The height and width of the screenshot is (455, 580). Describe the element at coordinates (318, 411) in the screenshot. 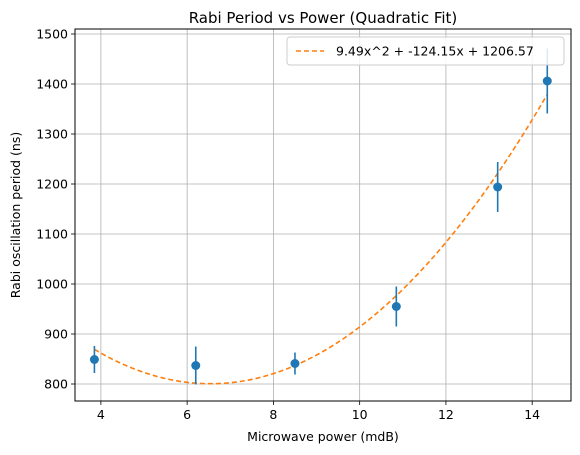

I see `x-ticks: 4 6 8 10 12 14` at that location.